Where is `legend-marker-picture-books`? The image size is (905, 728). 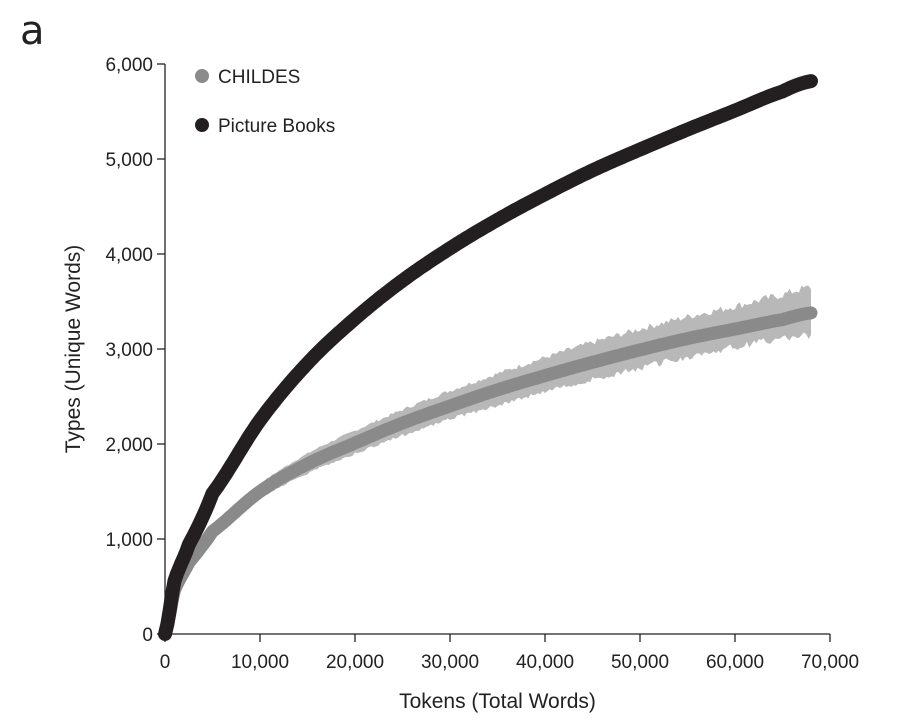
legend-marker-picture-books is located at coordinates (202, 125).